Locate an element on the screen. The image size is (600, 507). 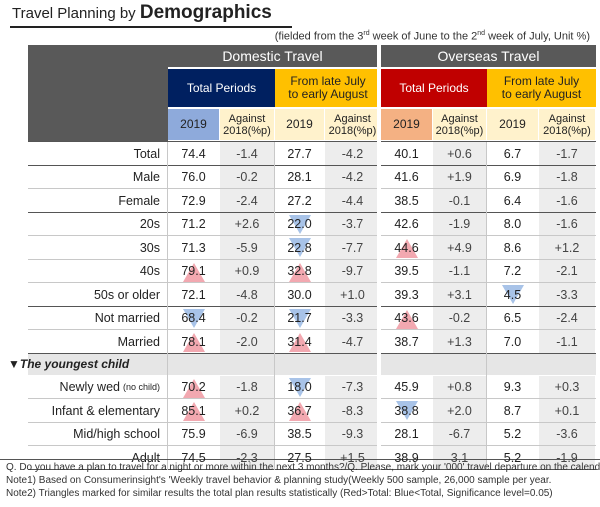
table-cell: 75.9 is located at coordinates (193, 434).